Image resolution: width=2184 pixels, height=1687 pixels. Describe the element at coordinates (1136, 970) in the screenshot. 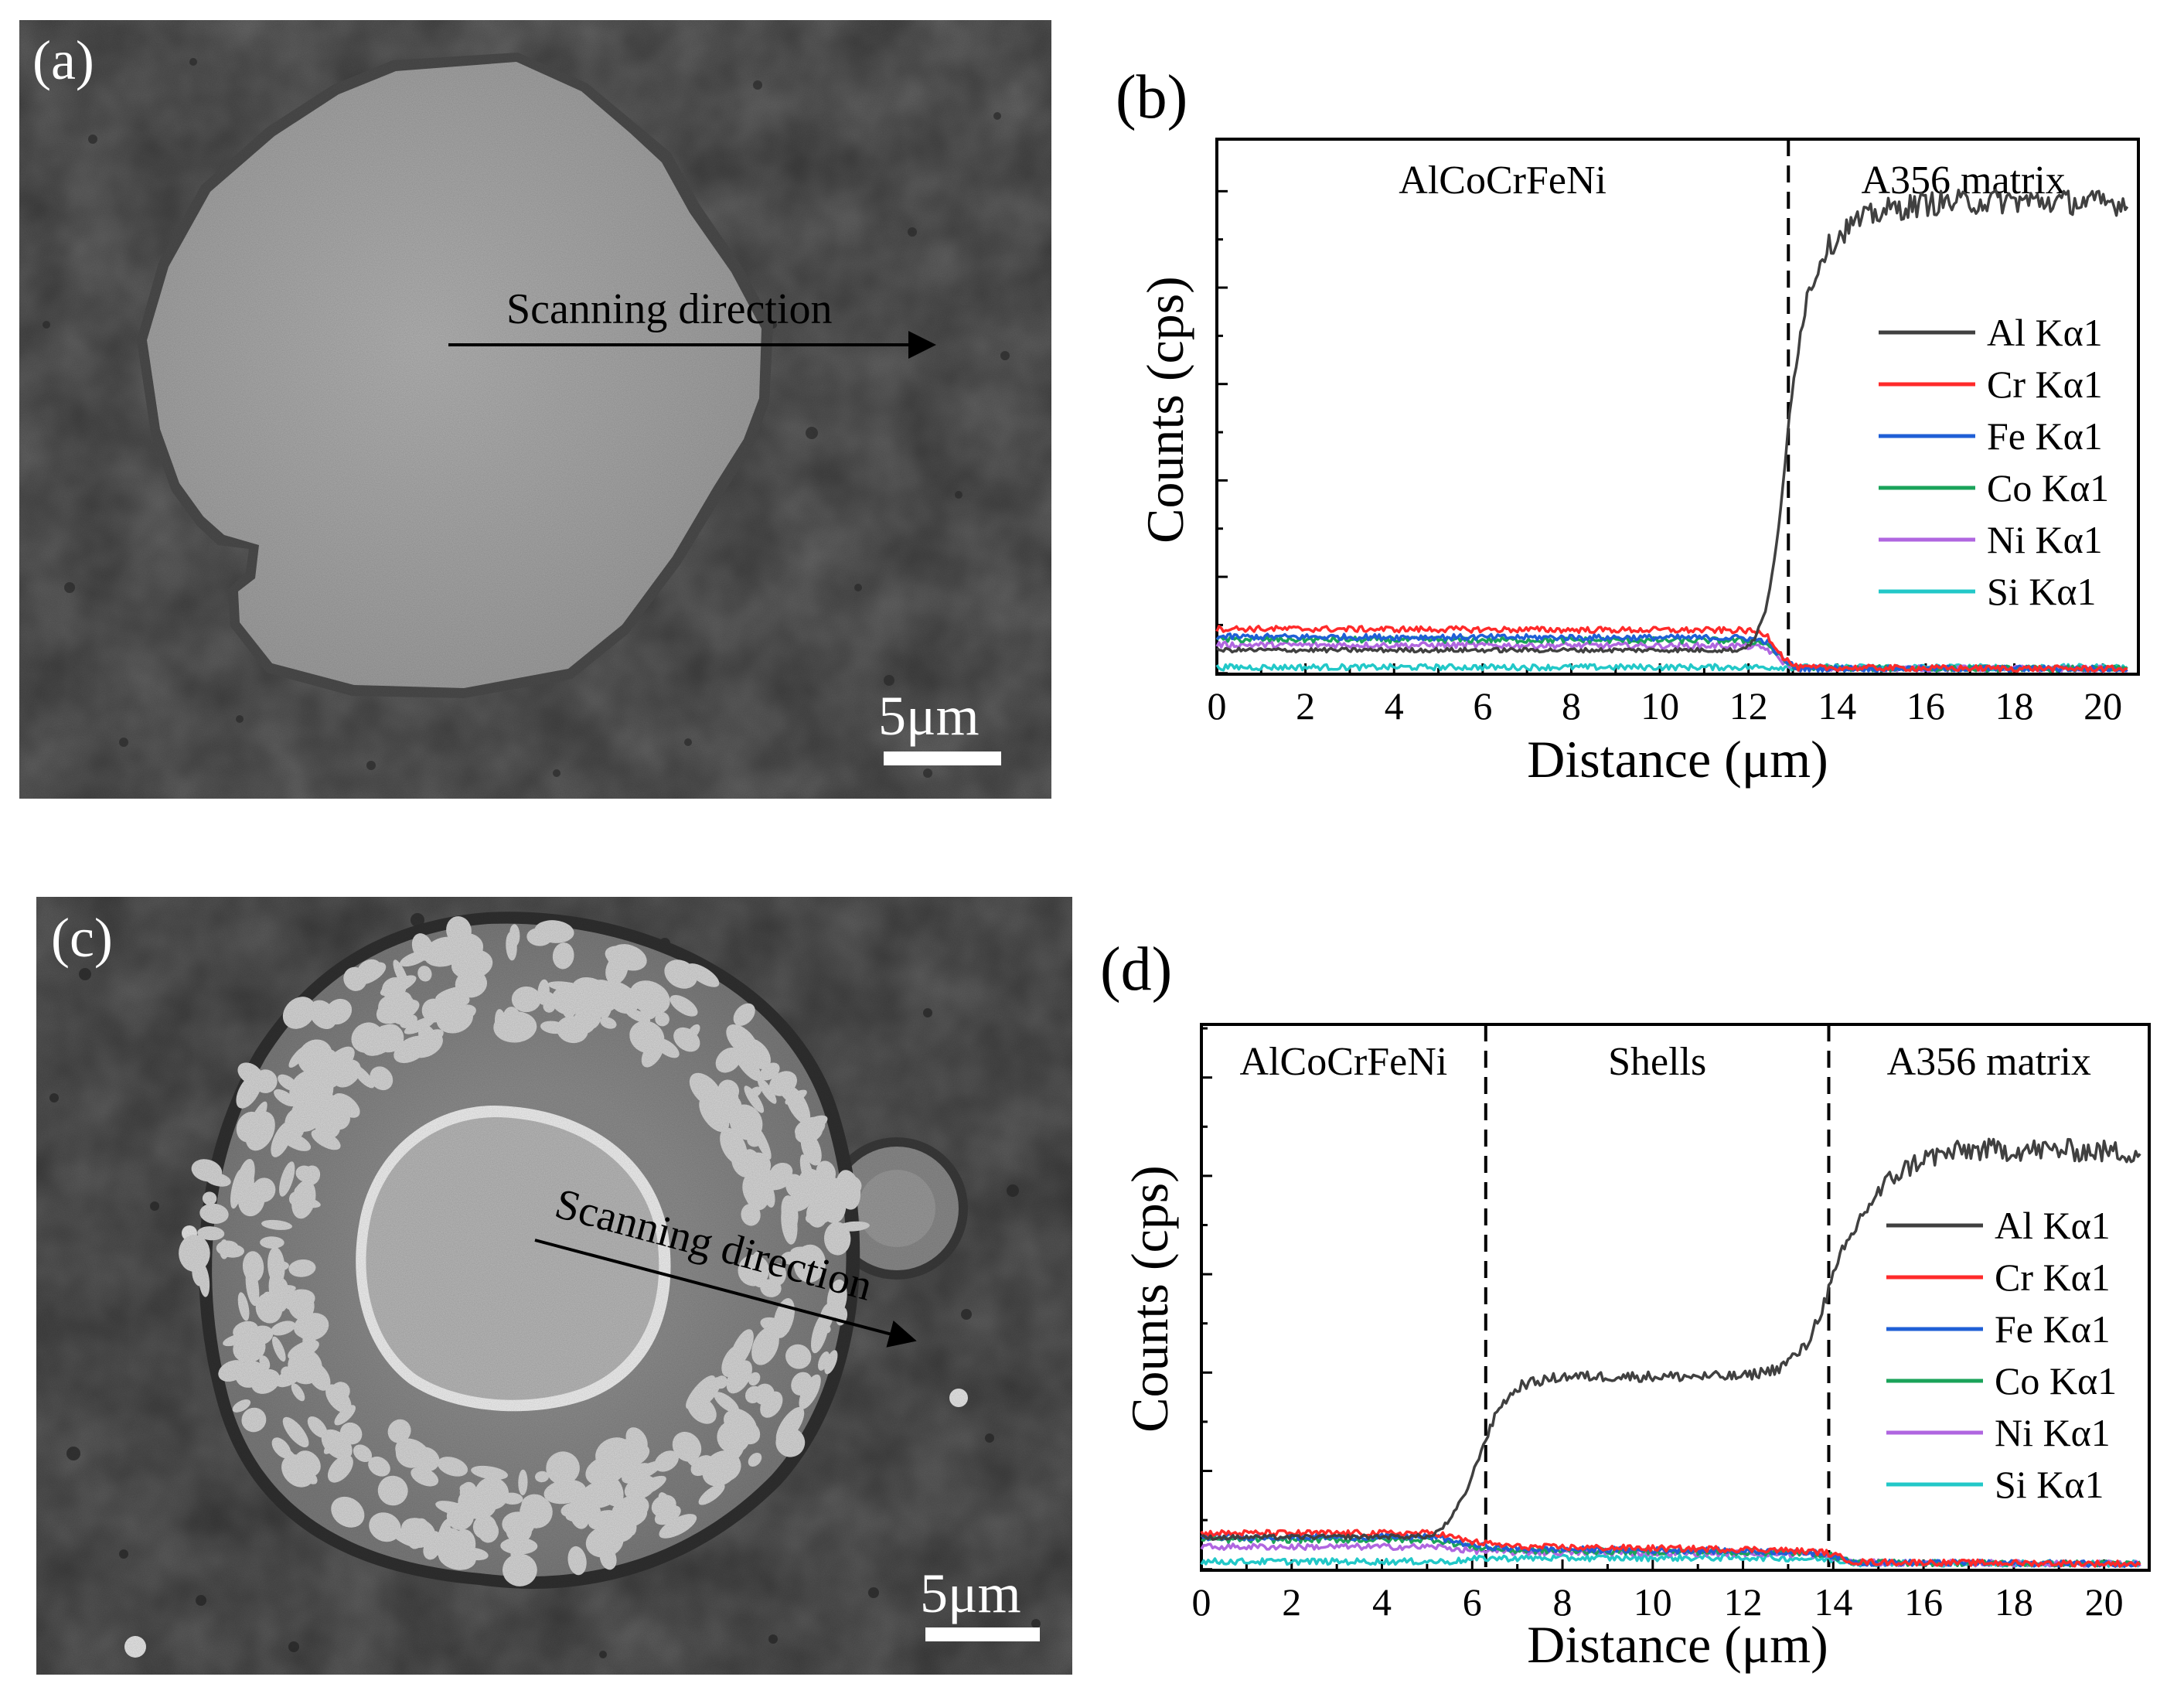

I see `chart-d-panel-label: (d)` at that location.